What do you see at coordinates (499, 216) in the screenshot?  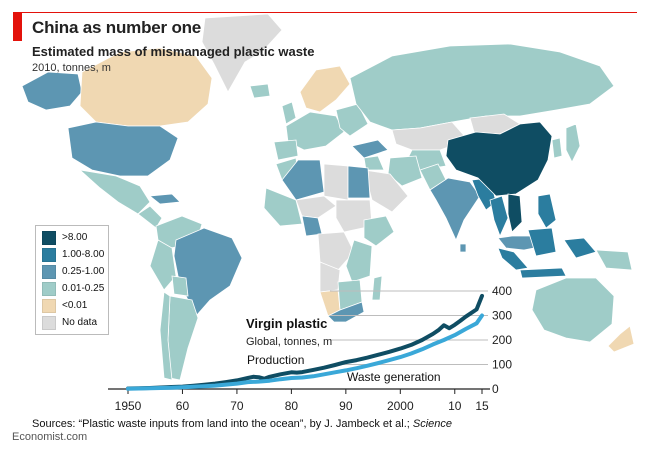 I see `region-thailand` at bounding box center [499, 216].